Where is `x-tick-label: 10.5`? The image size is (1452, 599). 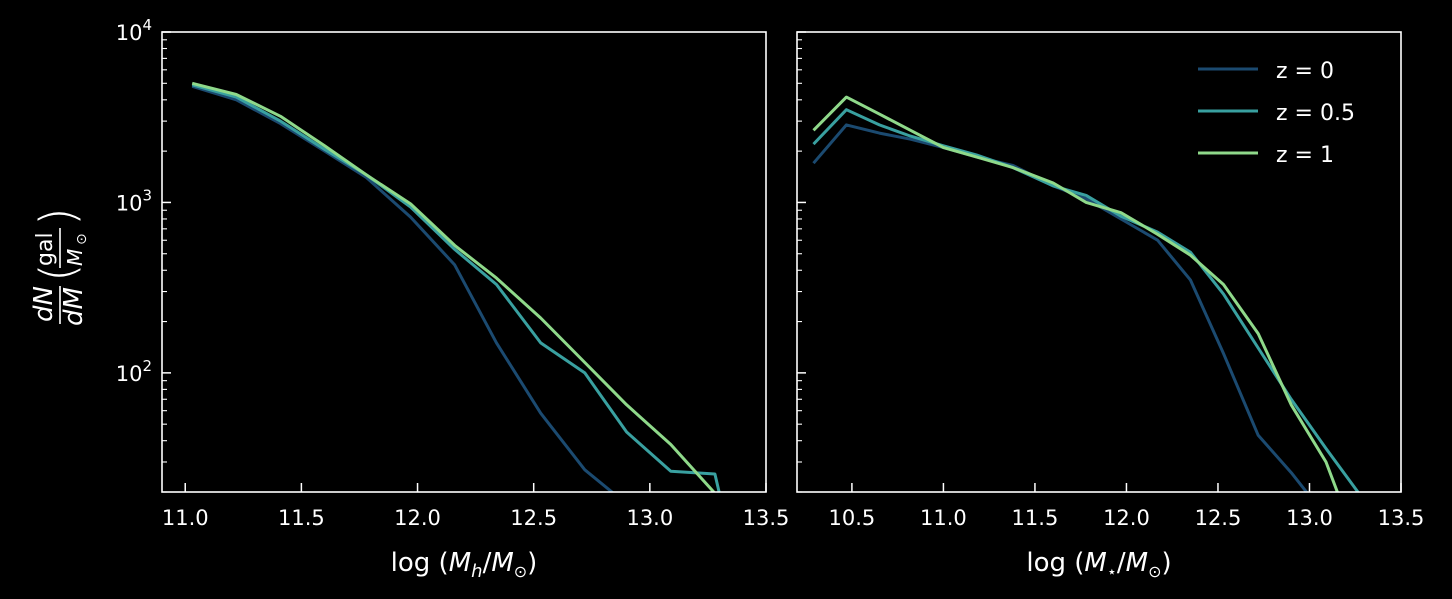 x-tick-label: 10.5 is located at coordinates (852, 518).